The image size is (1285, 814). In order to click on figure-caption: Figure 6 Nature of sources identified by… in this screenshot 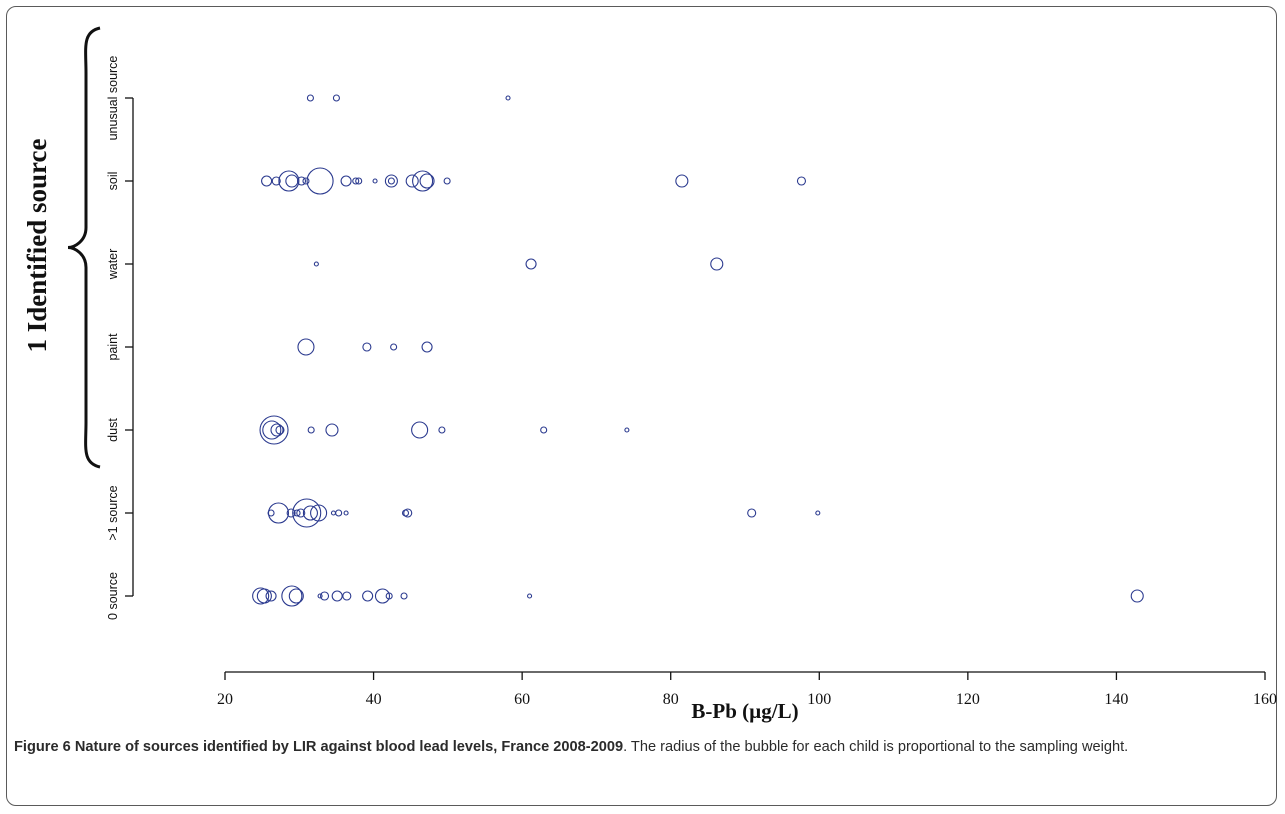, I will do `click(643, 747)`.